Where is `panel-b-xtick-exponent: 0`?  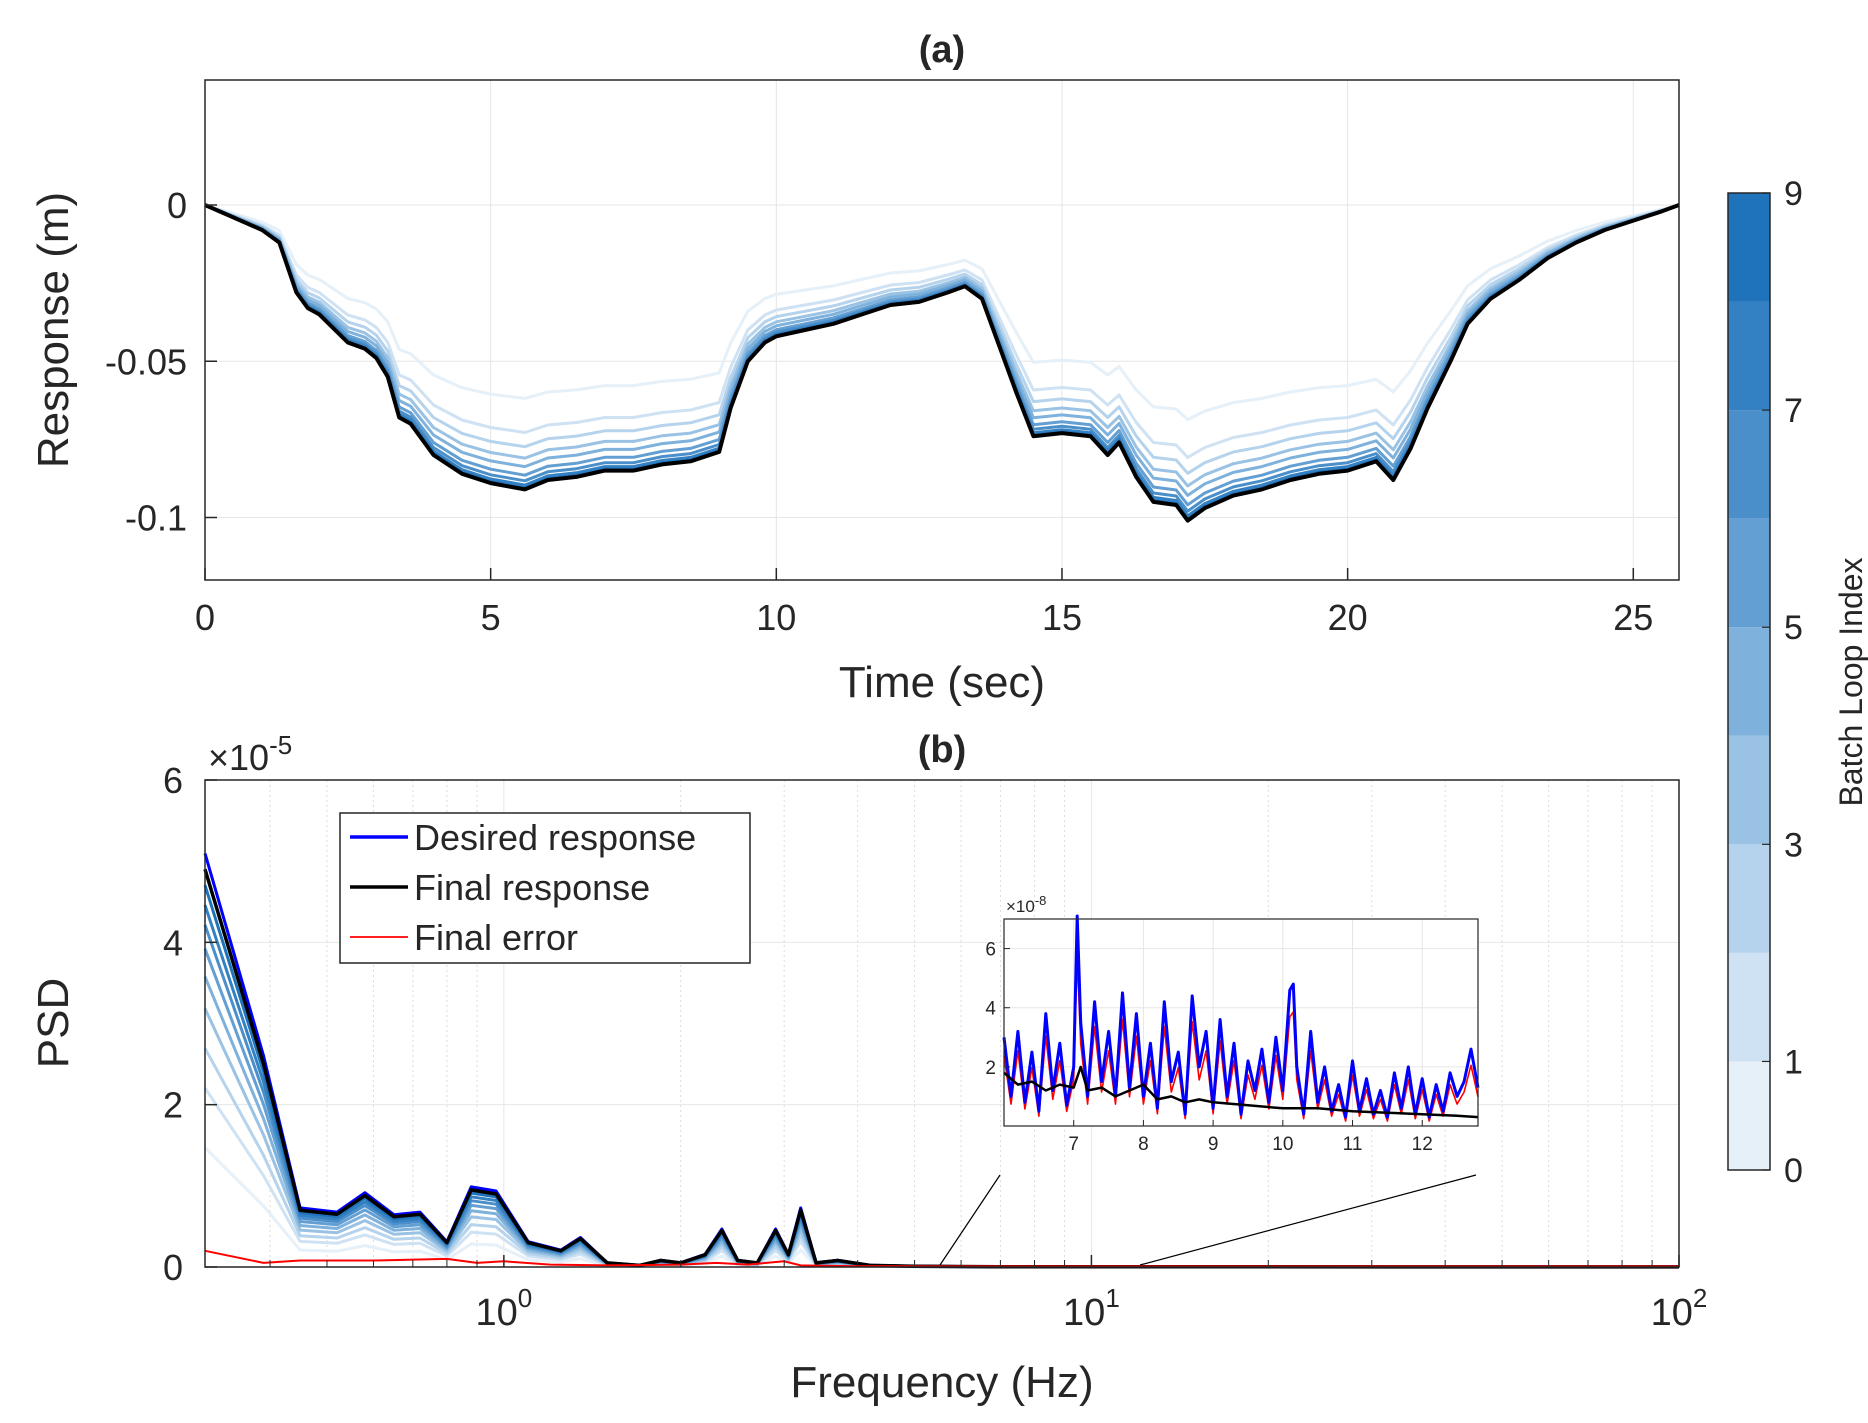
panel-b-xtick-exponent: 0 is located at coordinates (525, 1298).